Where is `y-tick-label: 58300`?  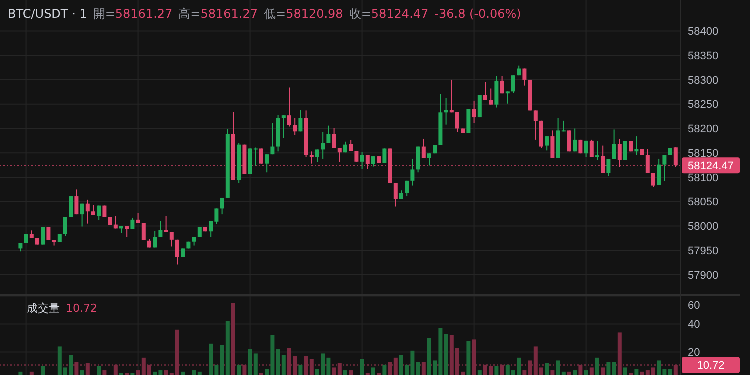
y-tick-label: 58300 is located at coordinates (703, 80).